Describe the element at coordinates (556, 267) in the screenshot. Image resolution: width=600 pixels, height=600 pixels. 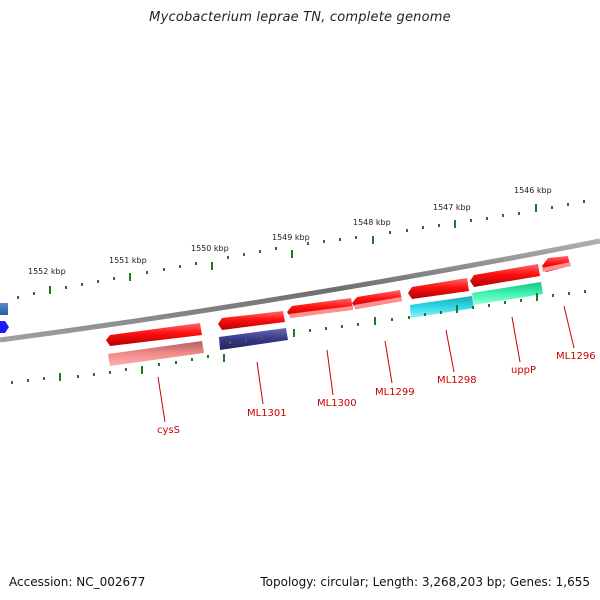
I see `feature-bar-ml1296` at that location.